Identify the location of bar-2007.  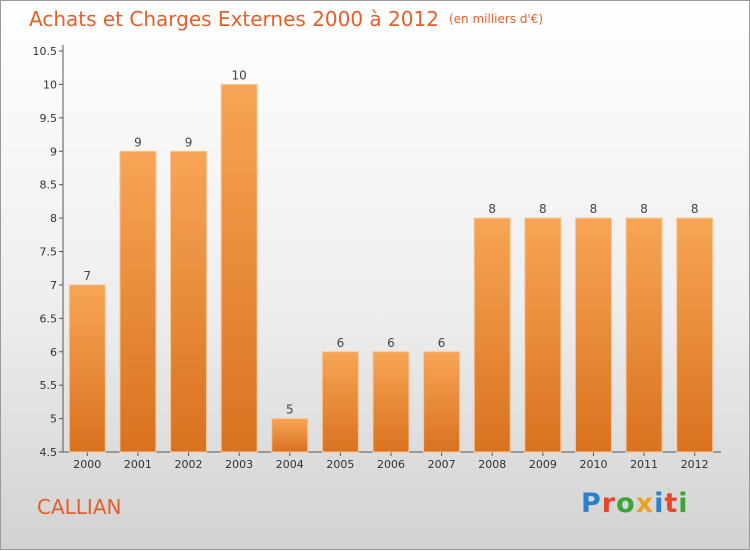
(442, 402).